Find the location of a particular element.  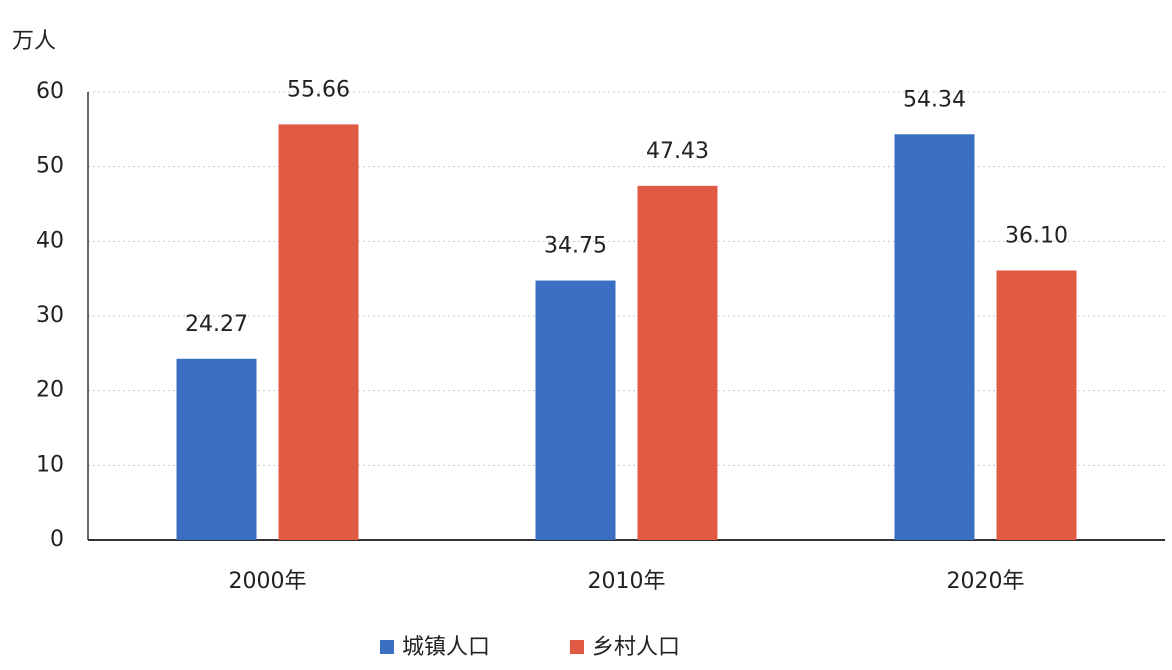

data-label: 55.66 is located at coordinates (318, 89).